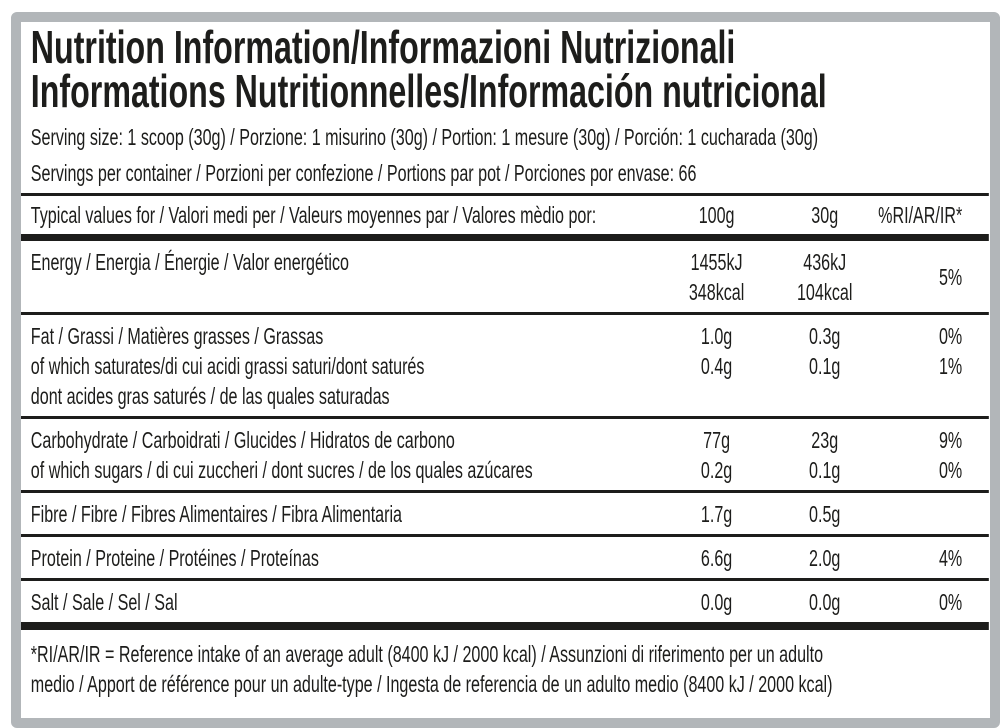  I want to click on value-per-30g-line: 23g, so click(825, 440).